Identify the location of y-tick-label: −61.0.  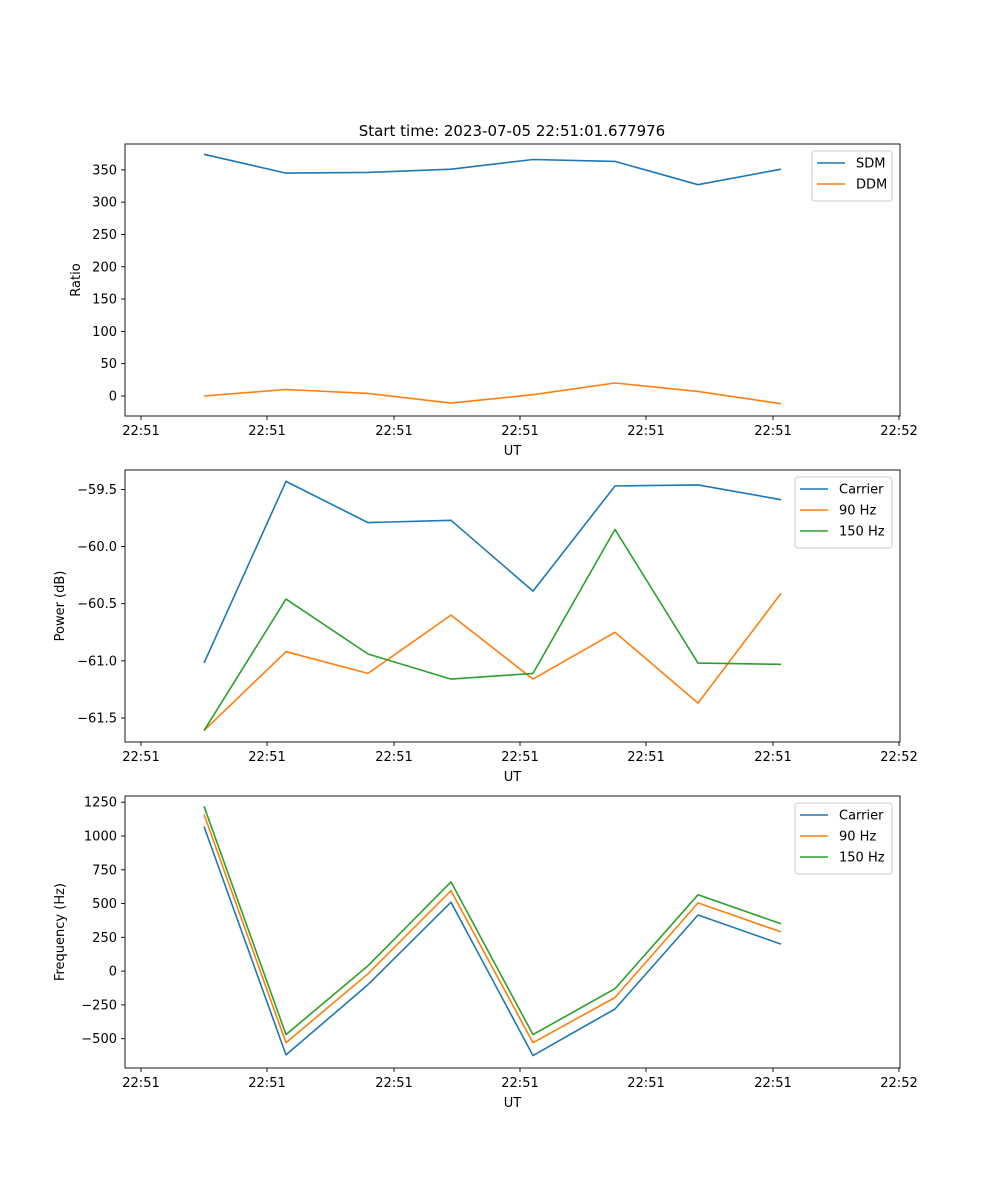
(97, 661).